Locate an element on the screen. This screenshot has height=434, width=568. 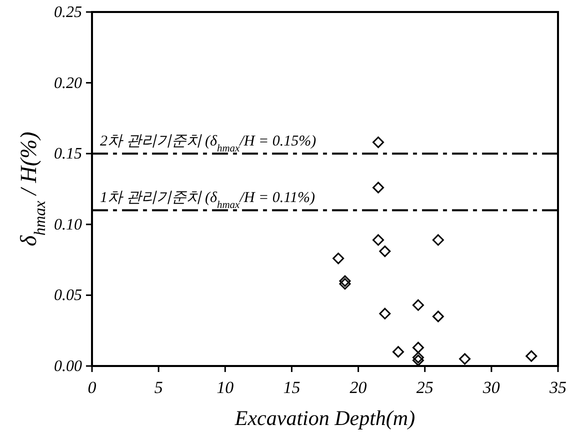
ref-line-label: 1차 관리기준치 (δ$_{hmax}$/H = 0.11%) is located at coordinates (207, 200).